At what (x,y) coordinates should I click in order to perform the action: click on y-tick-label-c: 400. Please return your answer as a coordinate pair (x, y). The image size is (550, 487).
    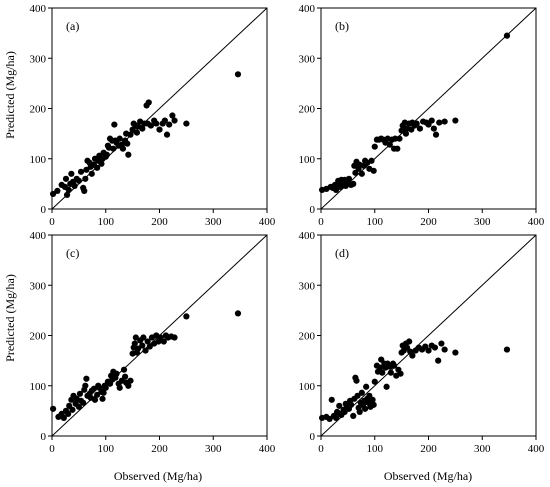
    Looking at the image, I should click on (38, 236).